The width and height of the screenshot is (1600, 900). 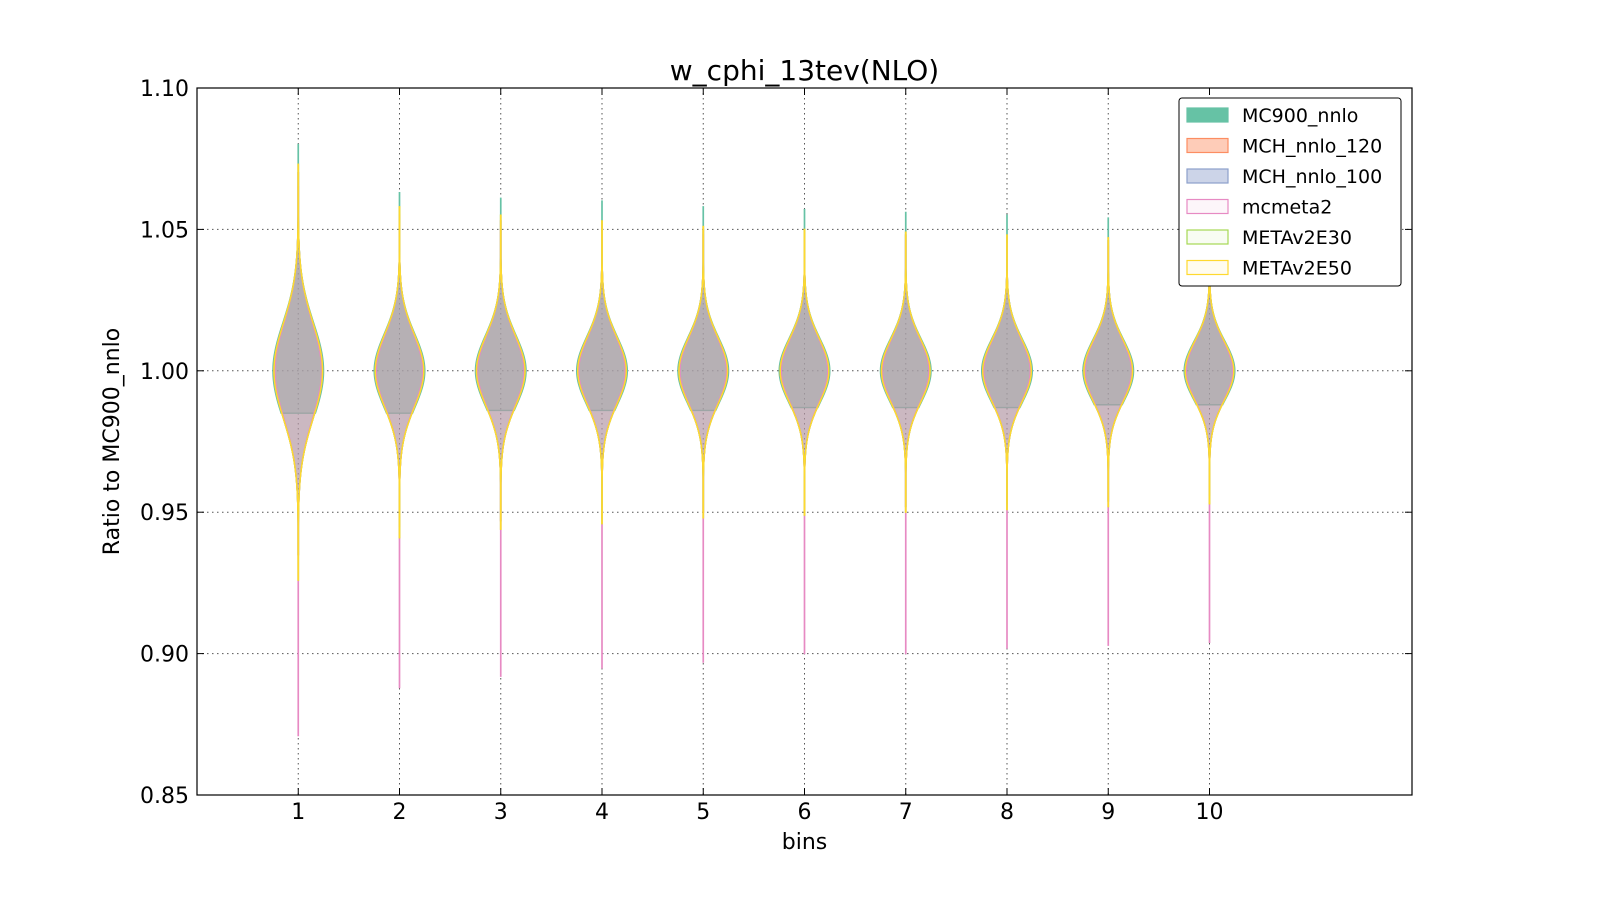 What do you see at coordinates (602, 812) in the screenshot?
I see `x-tick-label: 4` at bounding box center [602, 812].